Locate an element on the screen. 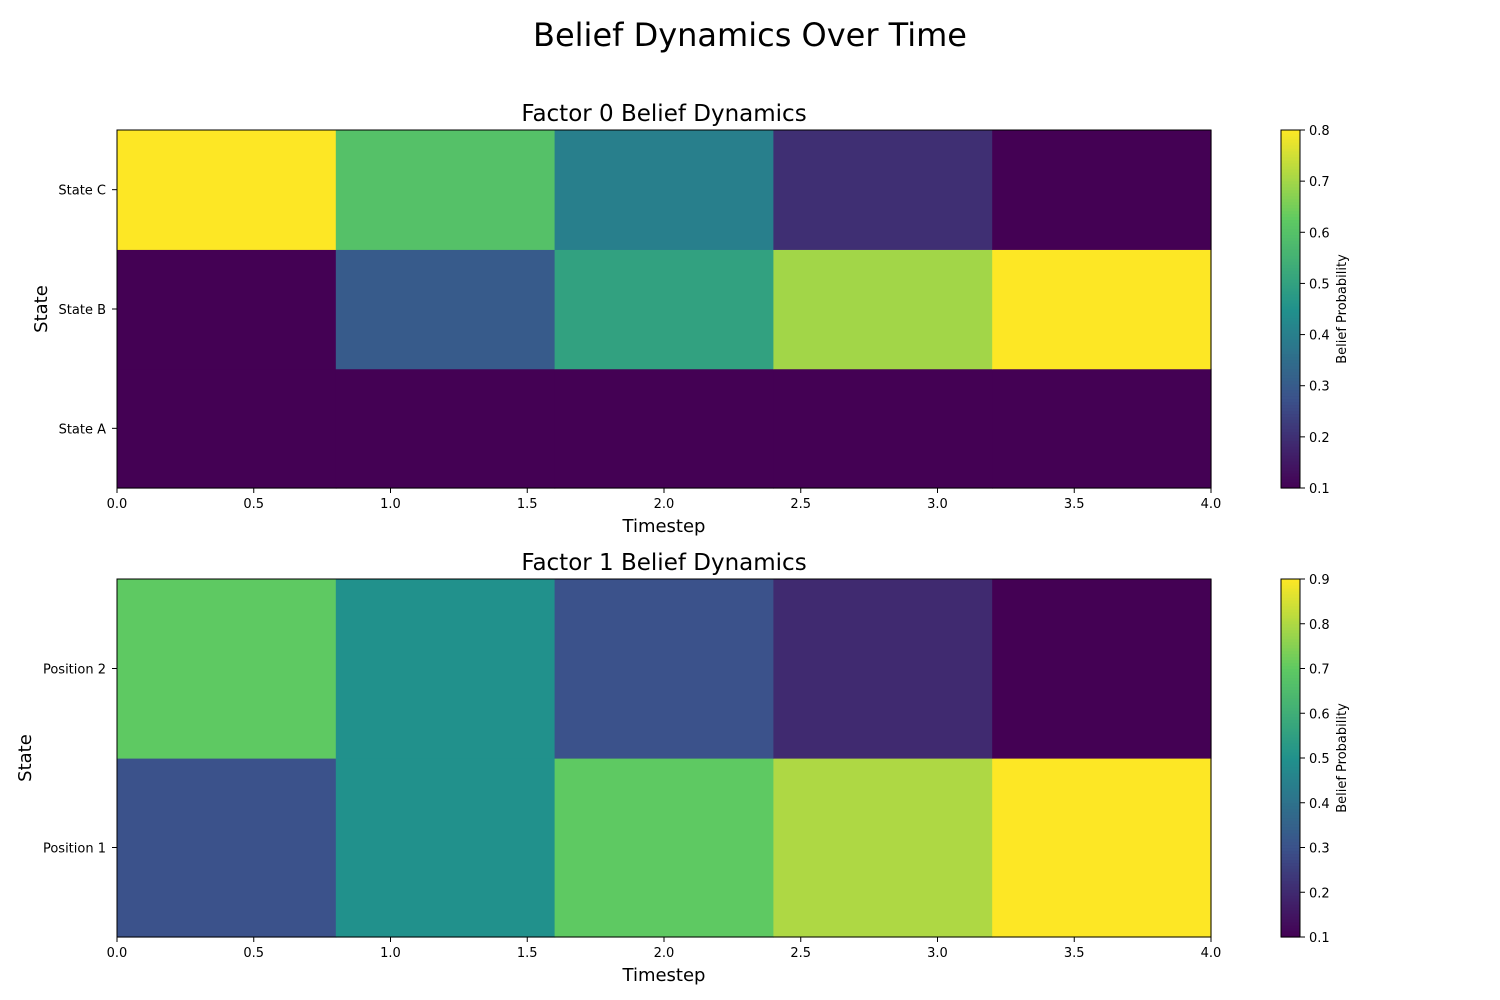 The width and height of the screenshot is (1500, 1000). y-tick-label: Position 1 is located at coordinates (74, 849).